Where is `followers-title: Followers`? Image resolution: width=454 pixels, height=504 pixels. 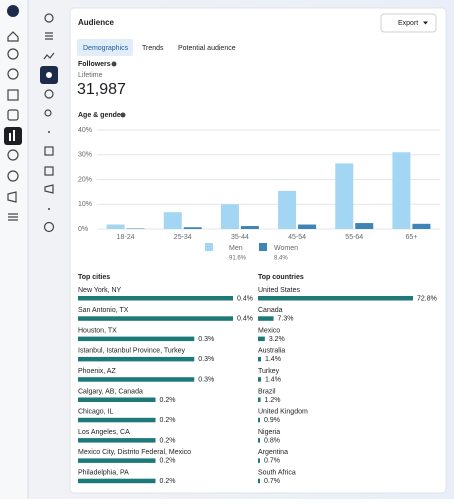 followers-title: Followers is located at coordinates (94, 64).